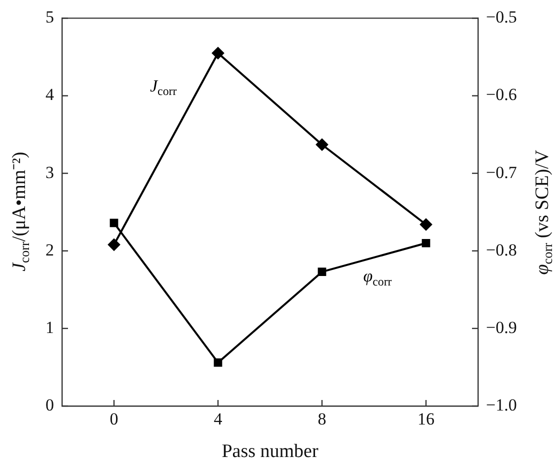  I want to click on y2-tick-label: −0.9, so click(501, 327).